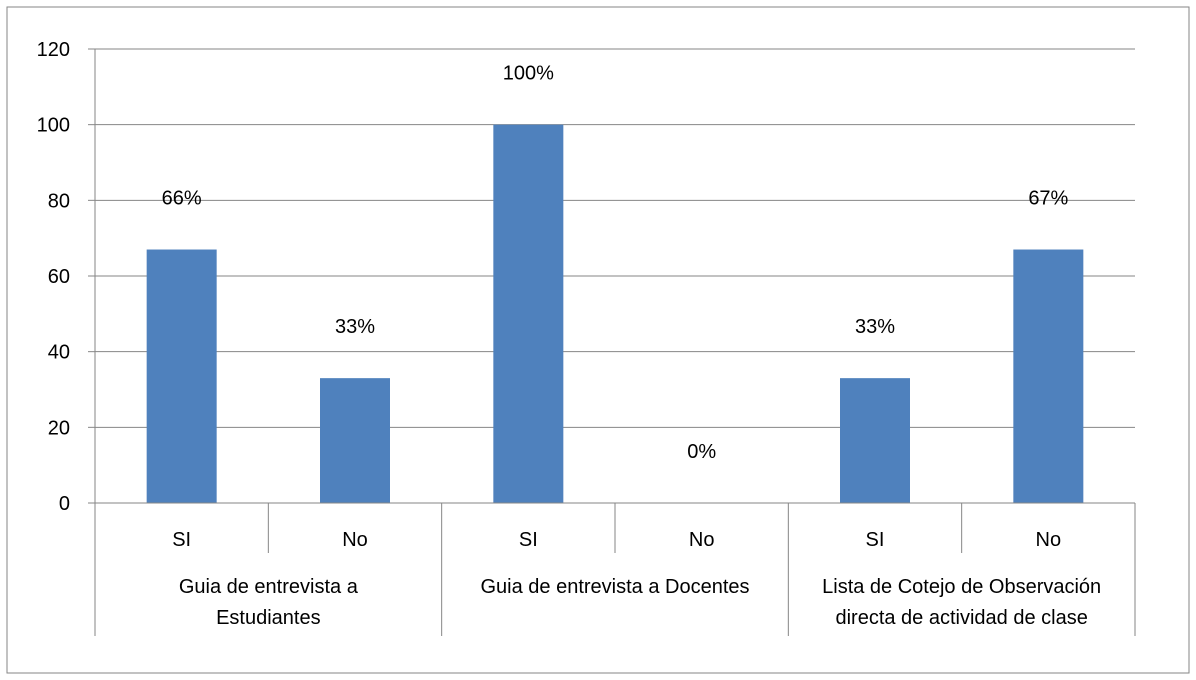  What do you see at coordinates (182, 199) in the screenshot?
I see `data-label: 66%` at bounding box center [182, 199].